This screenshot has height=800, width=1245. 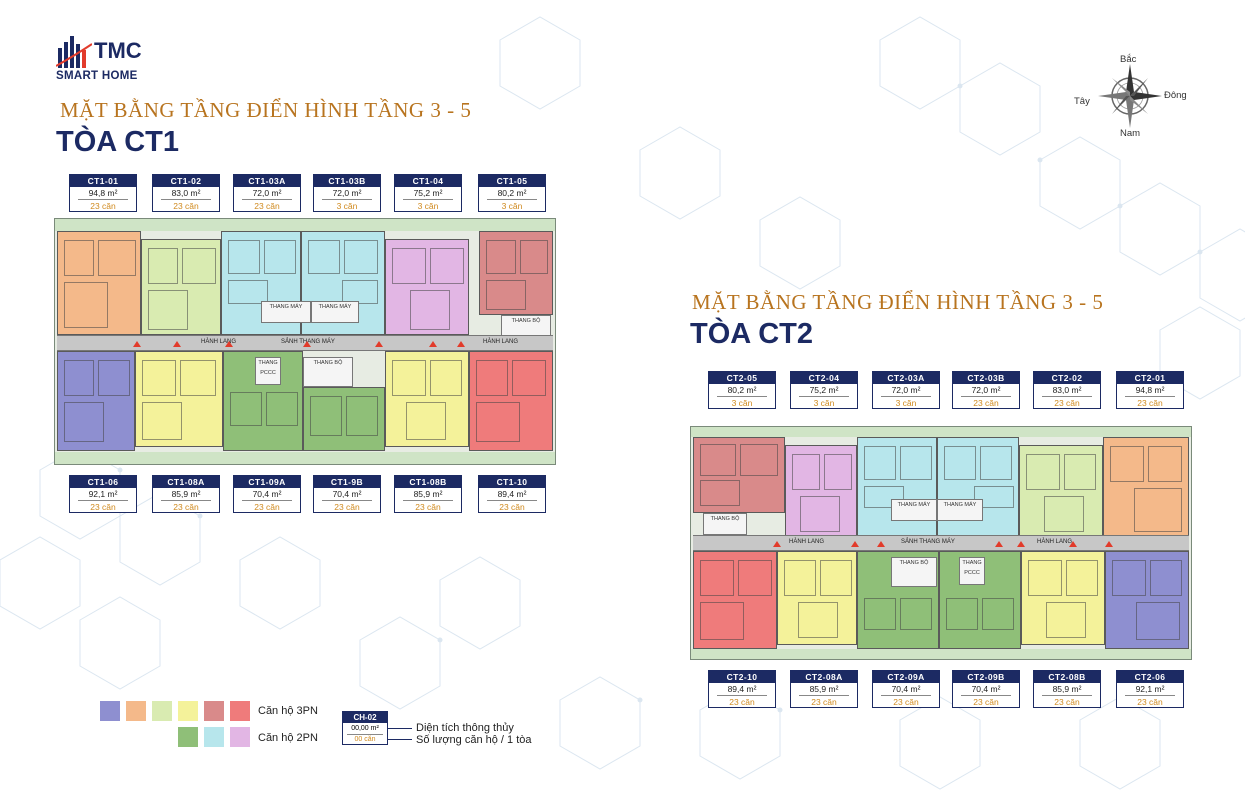 I want to click on unit-tag: CT1-09A 70,4 m² 23 căn, so click(x=267, y=494).